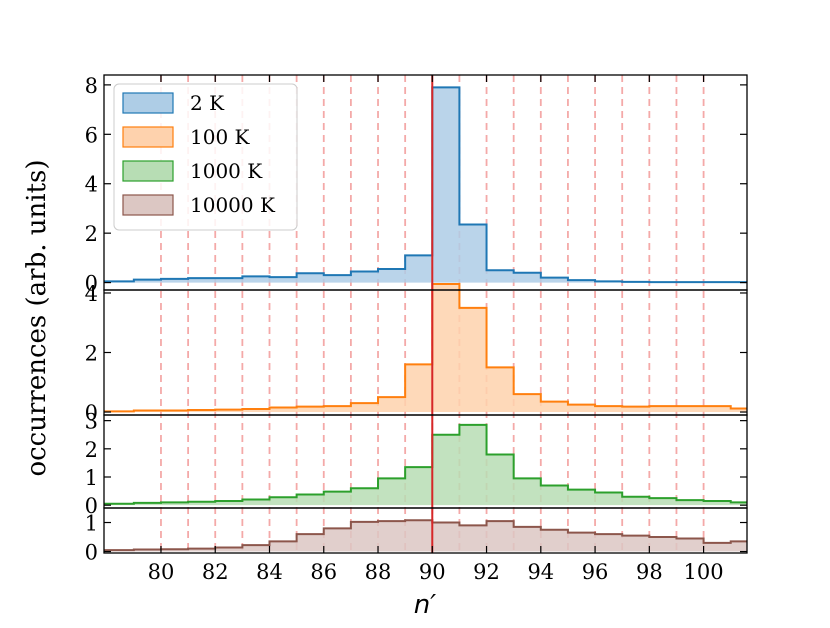  What do you see at coordinates (432, 572) in the screenshot?
I see `x-tick-label: 90` at bounding box center [432, 572].